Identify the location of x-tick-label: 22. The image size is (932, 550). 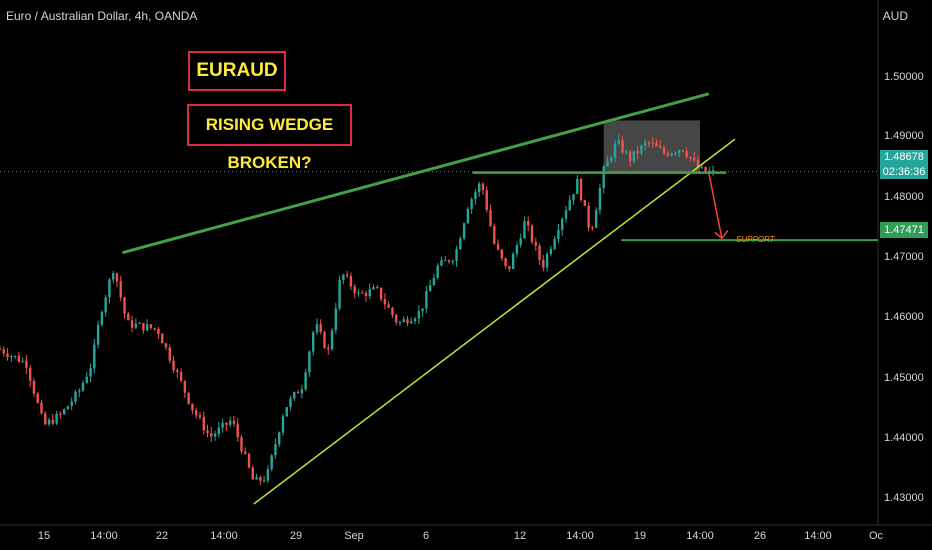
(162, 536).